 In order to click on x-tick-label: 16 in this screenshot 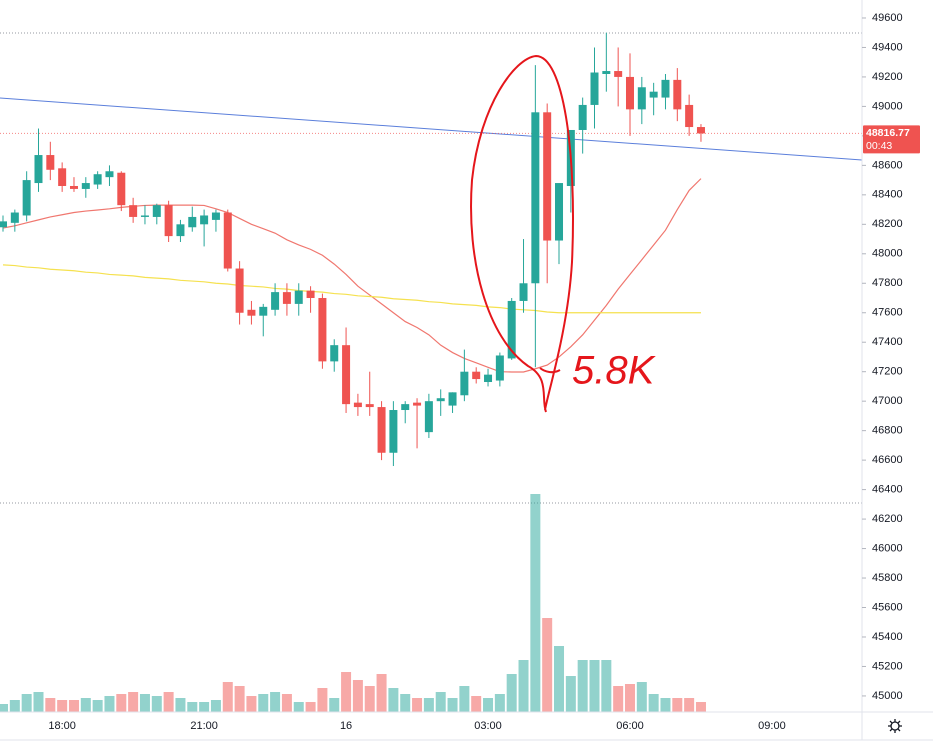, I will do `click(346, 726)`.